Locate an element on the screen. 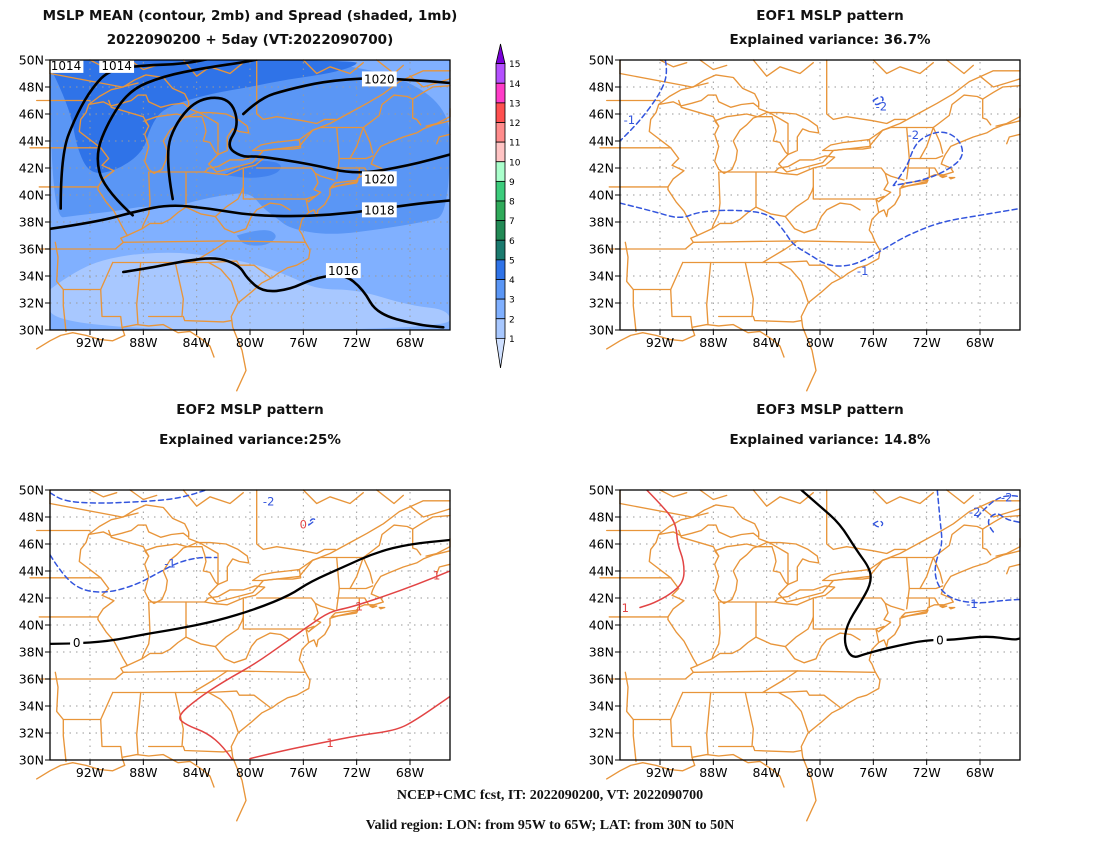  eof2-title-line2: Explained variance:25% is located at coordinates (250, 440).